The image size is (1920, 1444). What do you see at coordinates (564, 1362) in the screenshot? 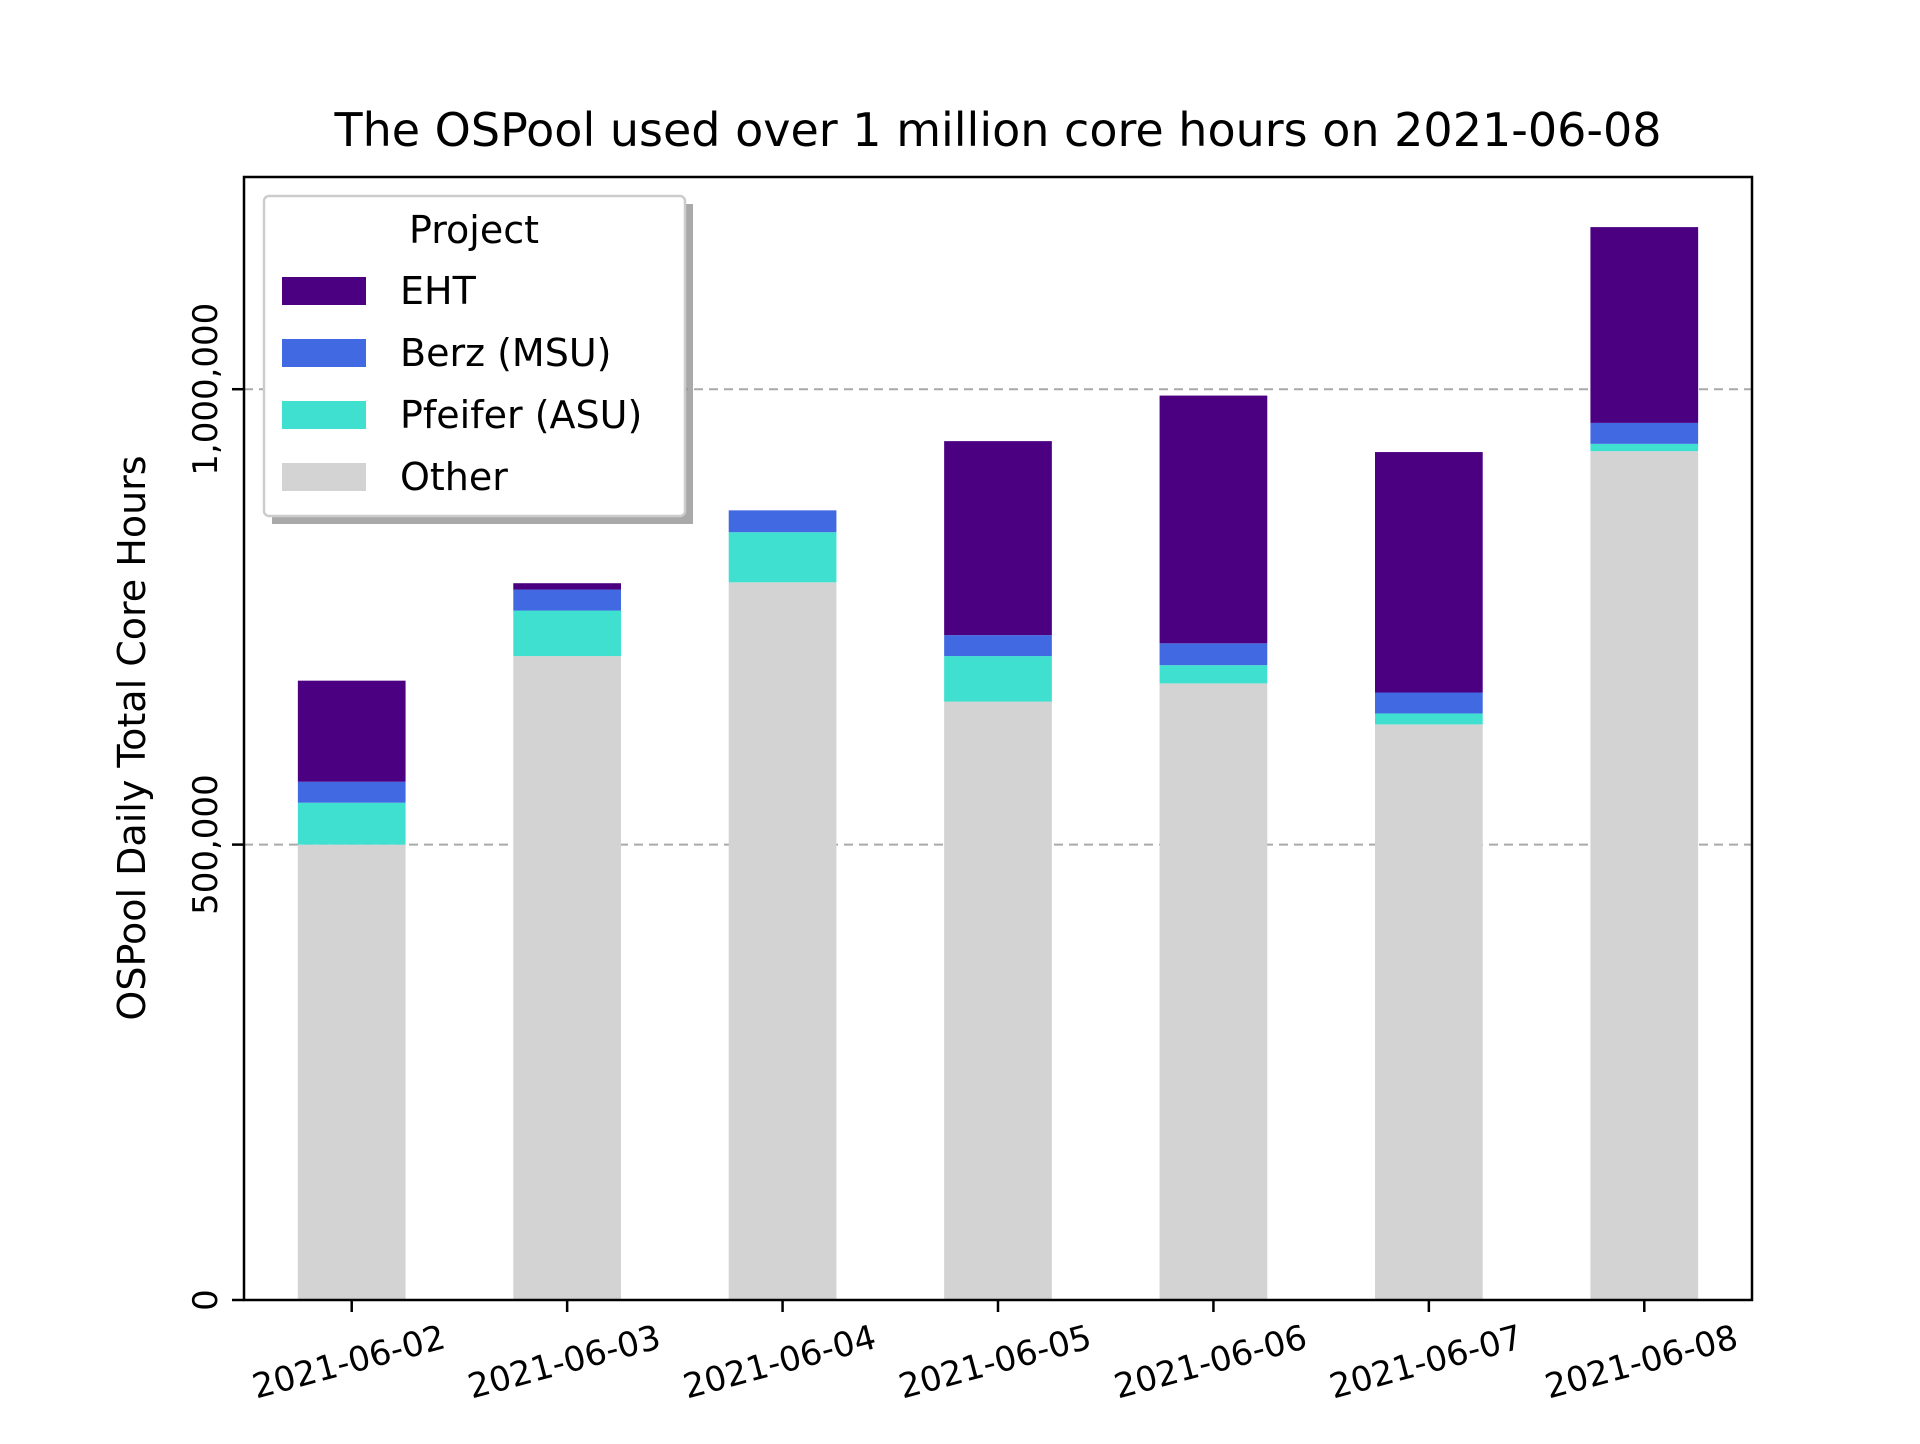
I see `x-tick-label: 2021-06-03` at bounding box center [564, 1362].